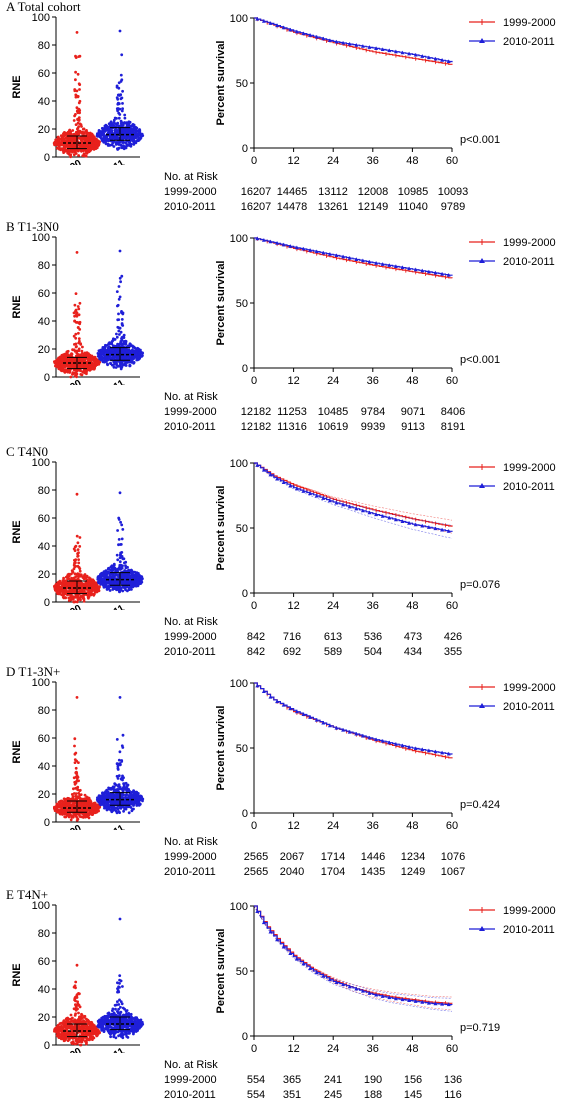 The width and height of the screenshot is (564, 1108). What do you see at coordinates (412, 825) in the screenshot?
I see `survival-x-tick-label: 48` at bounding box center [412, 825].